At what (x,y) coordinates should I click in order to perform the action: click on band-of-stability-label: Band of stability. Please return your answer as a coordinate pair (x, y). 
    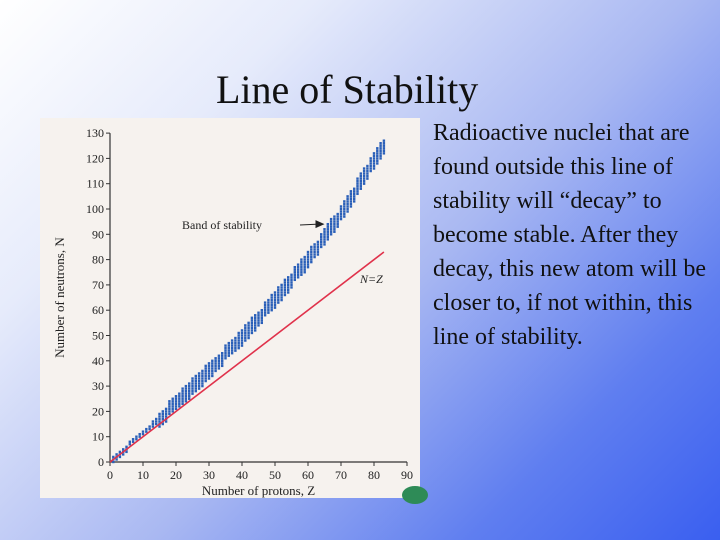
    Looking at the image, I should click on (222, 225).